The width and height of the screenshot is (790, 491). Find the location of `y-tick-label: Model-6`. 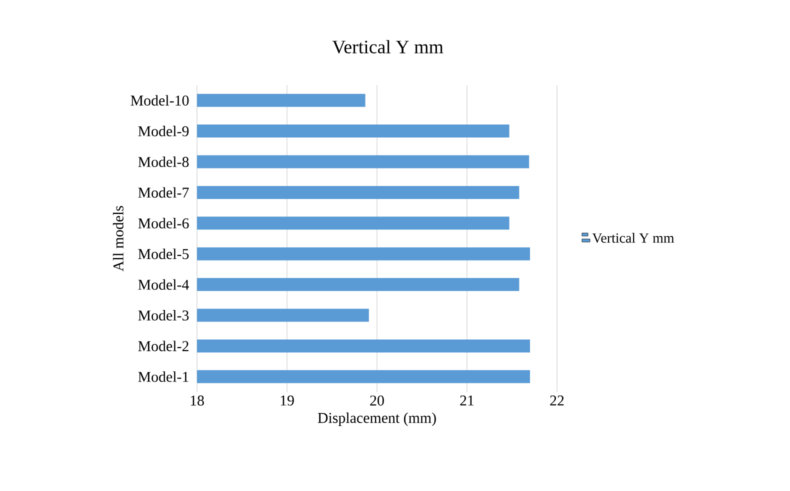

y-tick-label: Model-6 is located at coordinates (163, 223).